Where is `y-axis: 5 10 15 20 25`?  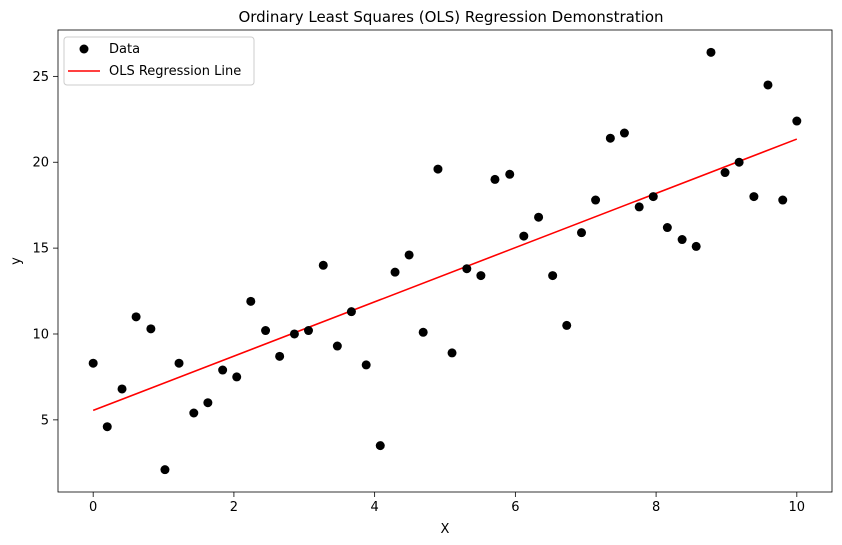
y-axis: 5 10 15 20 25 is located at coordinates (45, 249).